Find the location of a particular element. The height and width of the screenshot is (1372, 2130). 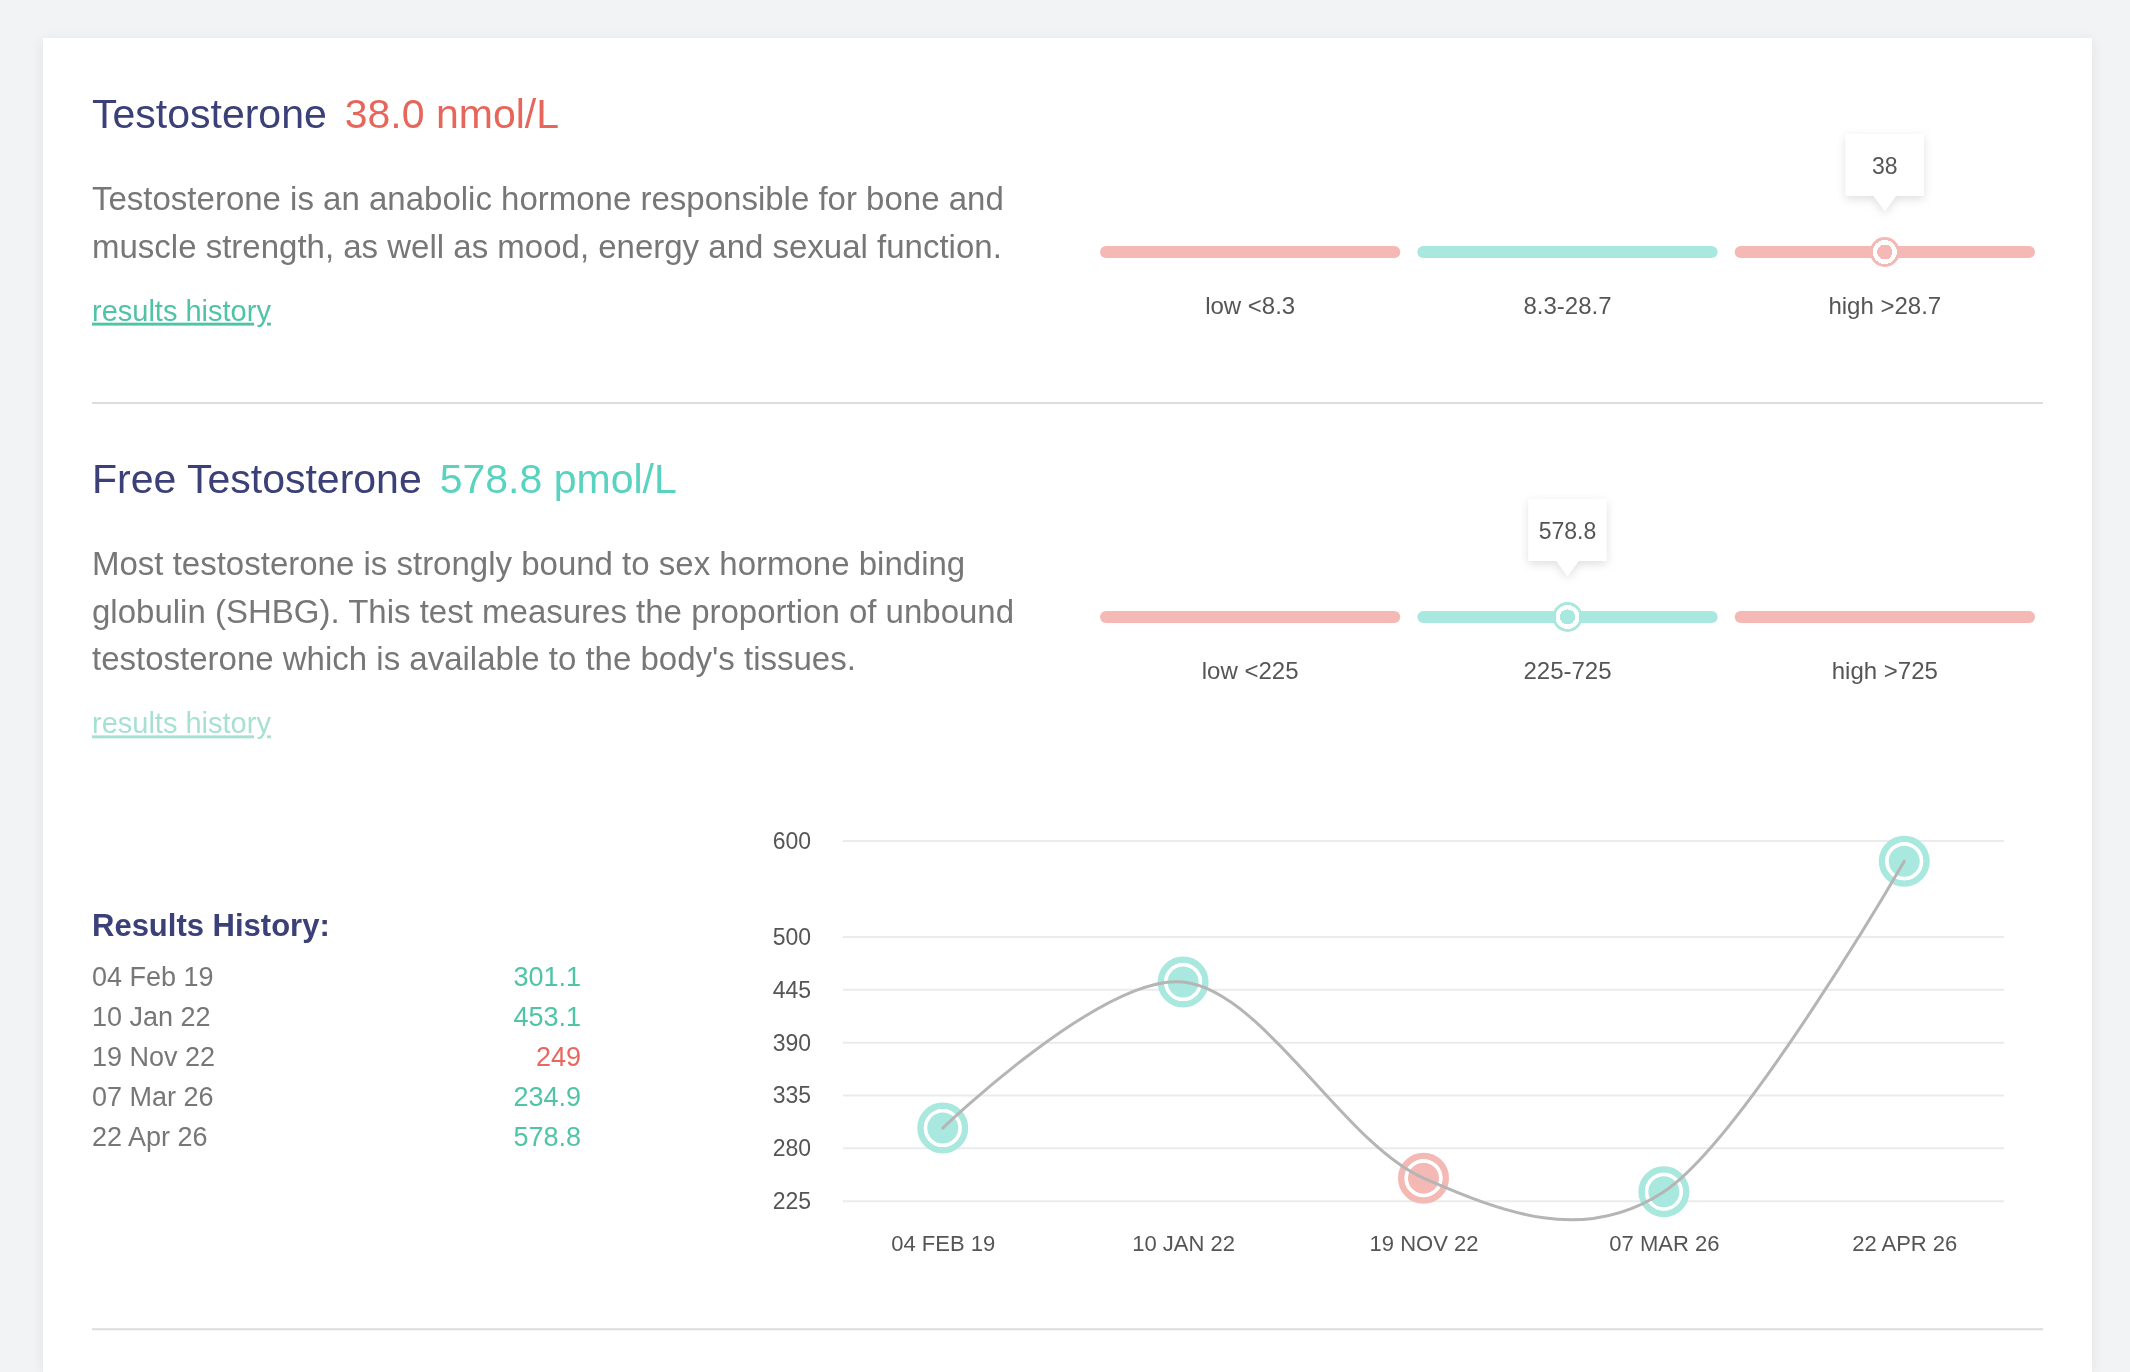

category-label: low <8.3 is located at coordinates (1250, 305).